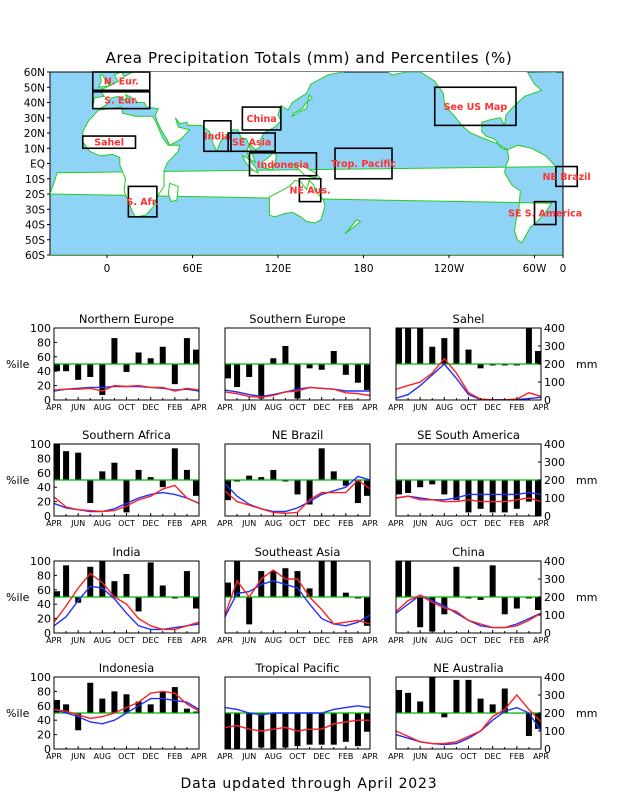  What do you see at coordinates (563, 269) in the screenshot?
I see `map-lon-label: 0` at bounding box center [563, 269].